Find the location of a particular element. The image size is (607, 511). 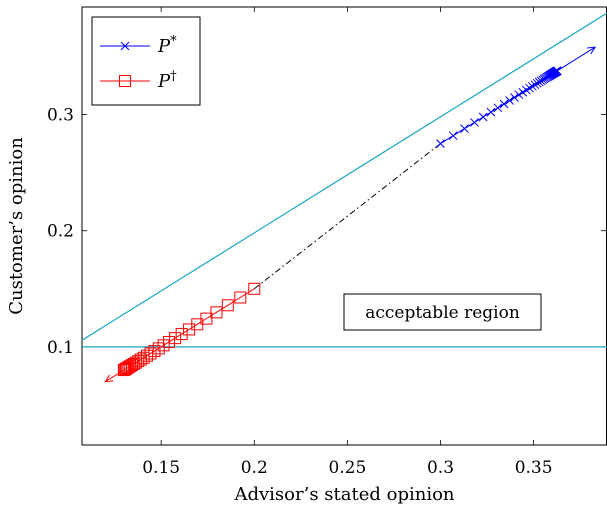

x-tick-label-2: 0.25 is located at coordinates (347, 468).